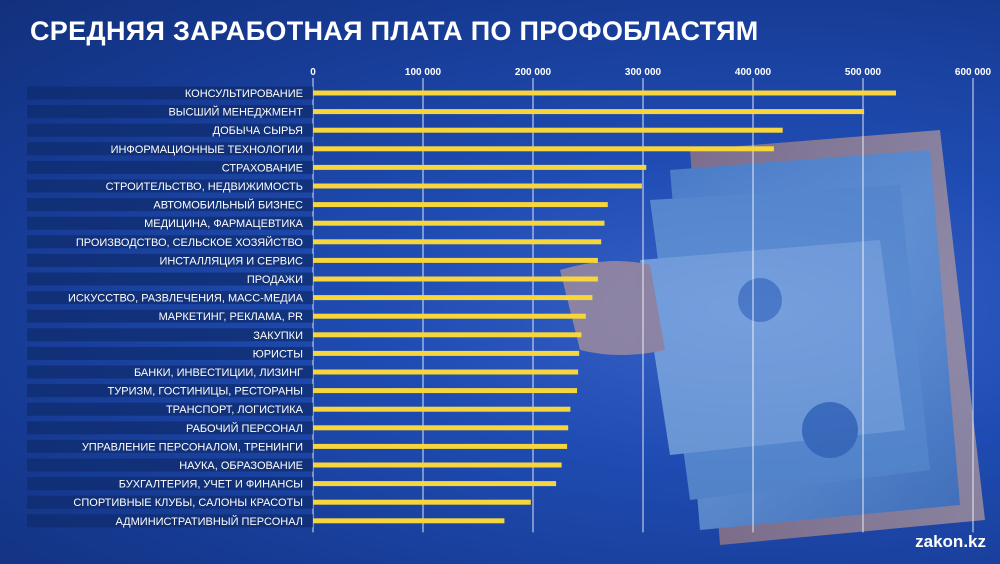  What do you see at coordinates (188, 503) in the screenshot?
I see `category-label: СПОРТИВНЫЕ КЛУБЫ, САЛОНЫ КРАСОТЫ` at bounding box center [188, 503].